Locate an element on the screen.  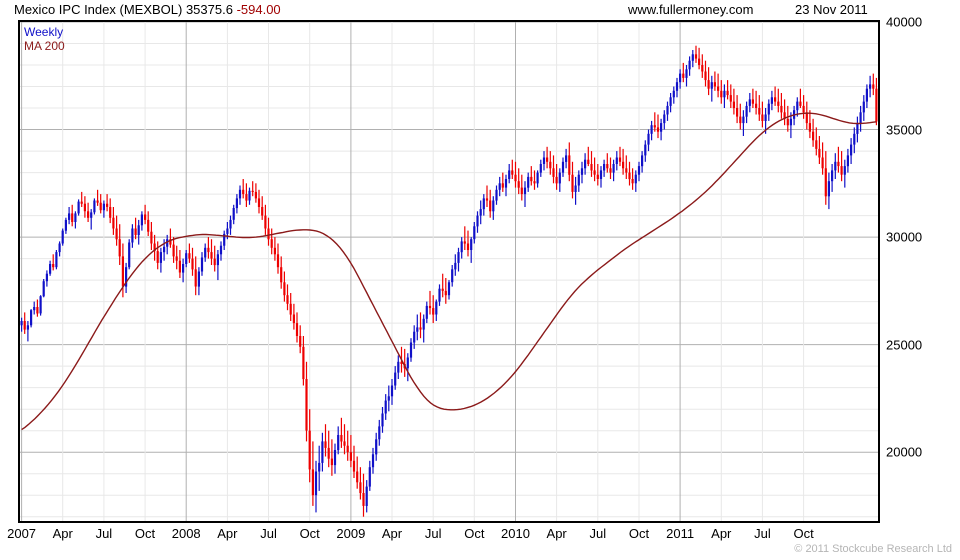
legend-item-weekly: Weekly is located at coordinates (44, 32).